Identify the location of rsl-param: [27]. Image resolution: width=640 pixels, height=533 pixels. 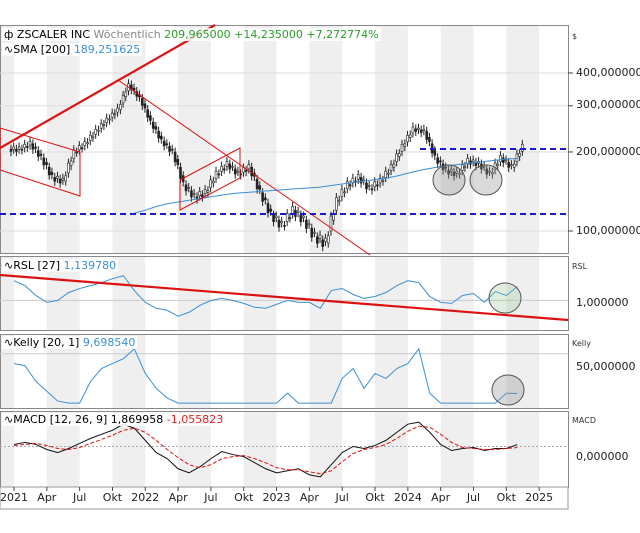
(49, 265).